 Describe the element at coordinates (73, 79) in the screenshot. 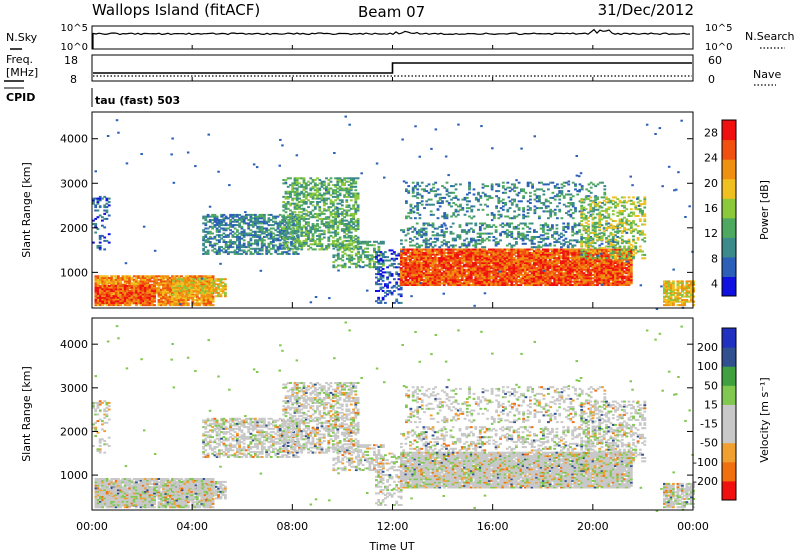

I see `freq-tick-bottom: 8` at that location.